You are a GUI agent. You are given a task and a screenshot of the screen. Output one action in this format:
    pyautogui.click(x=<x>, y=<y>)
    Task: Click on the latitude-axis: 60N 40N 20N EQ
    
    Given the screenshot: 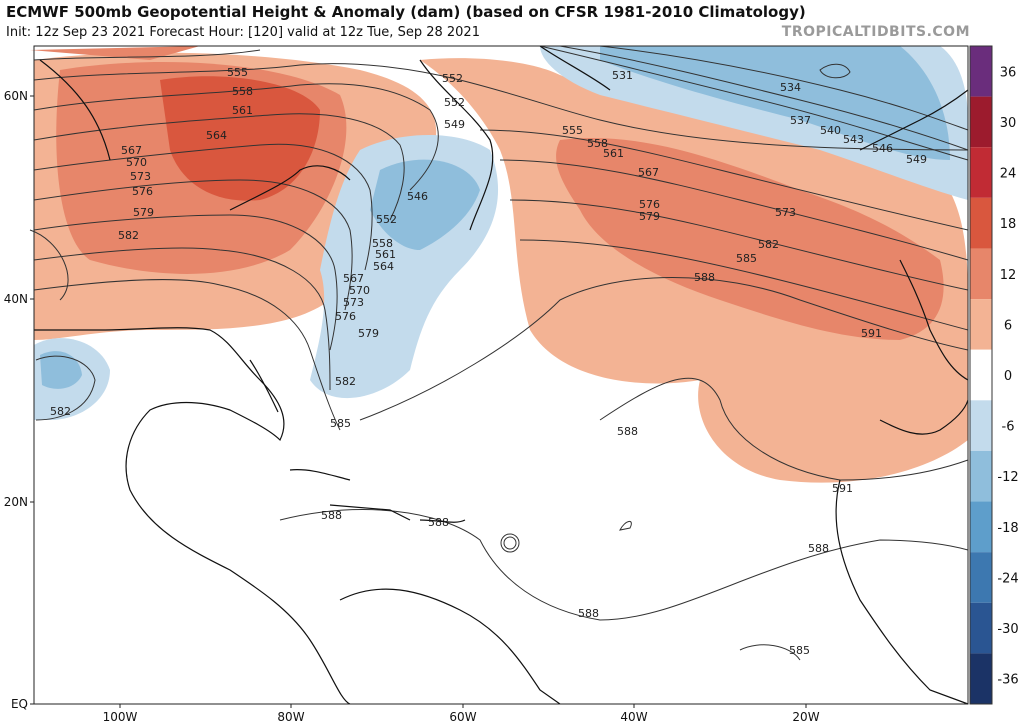 What is the action you would take?
    pyautogui.click(x=19, y=400)
    